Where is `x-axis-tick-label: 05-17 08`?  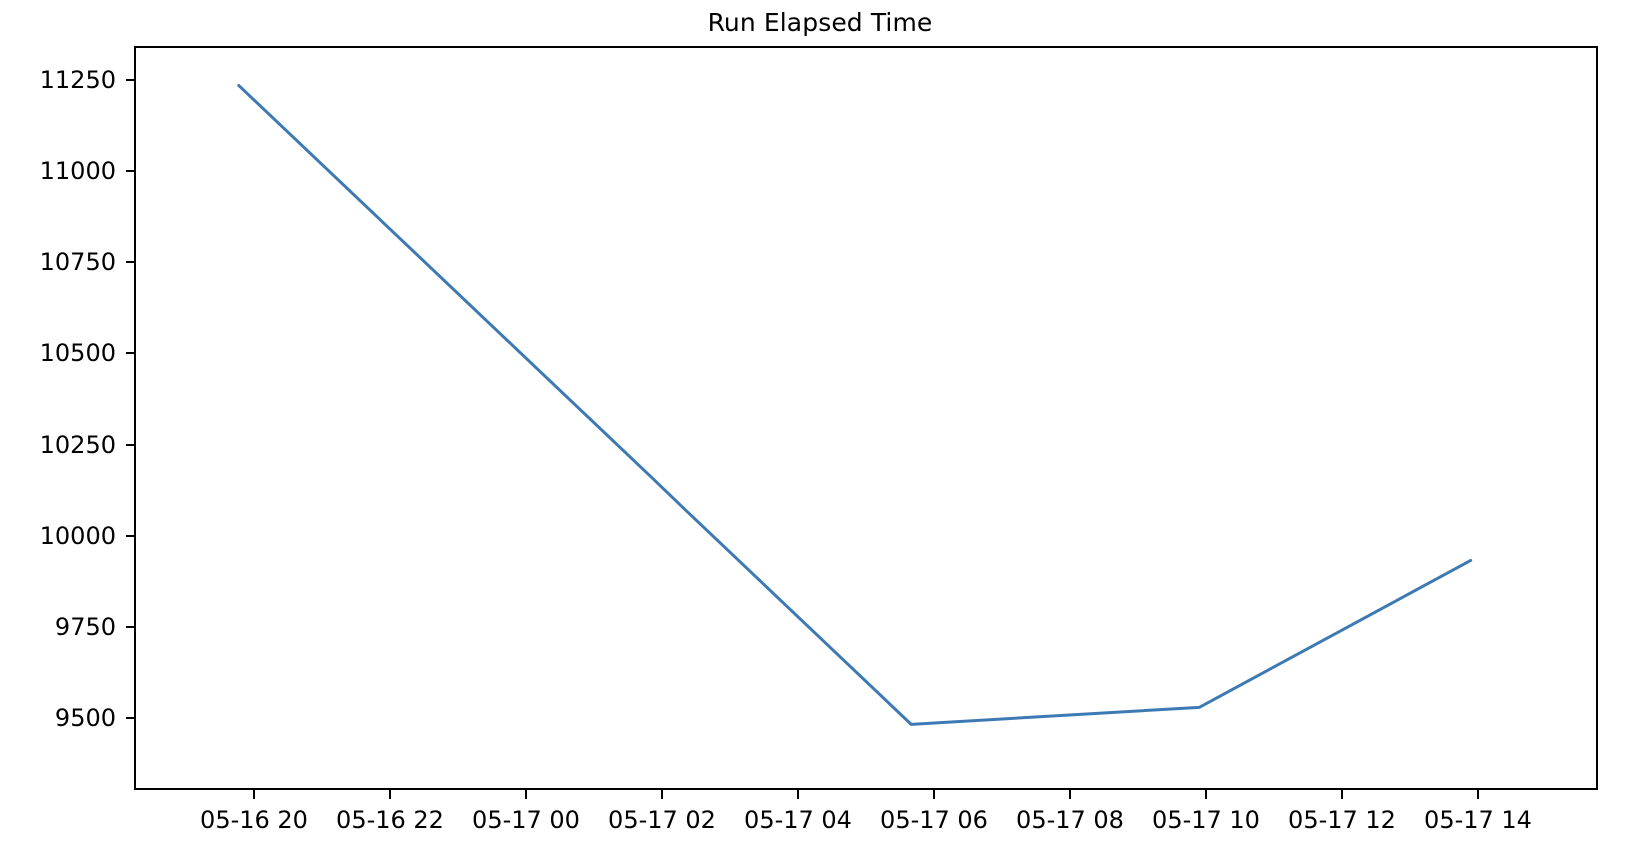 x-axis-tick-label: 05-17 08 is located at coordinates (1070, 820).